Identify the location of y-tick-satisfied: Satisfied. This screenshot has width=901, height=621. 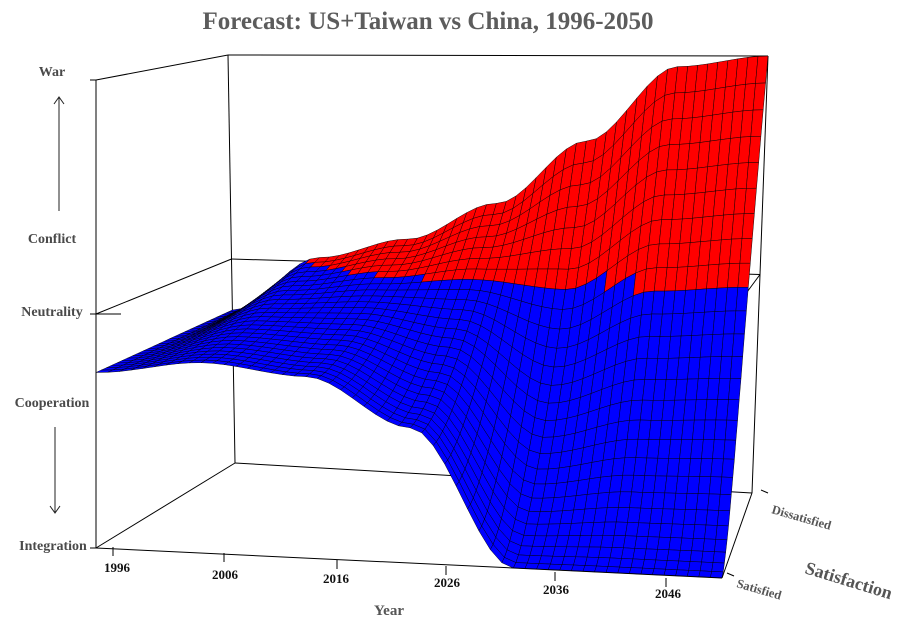
(759, 589).